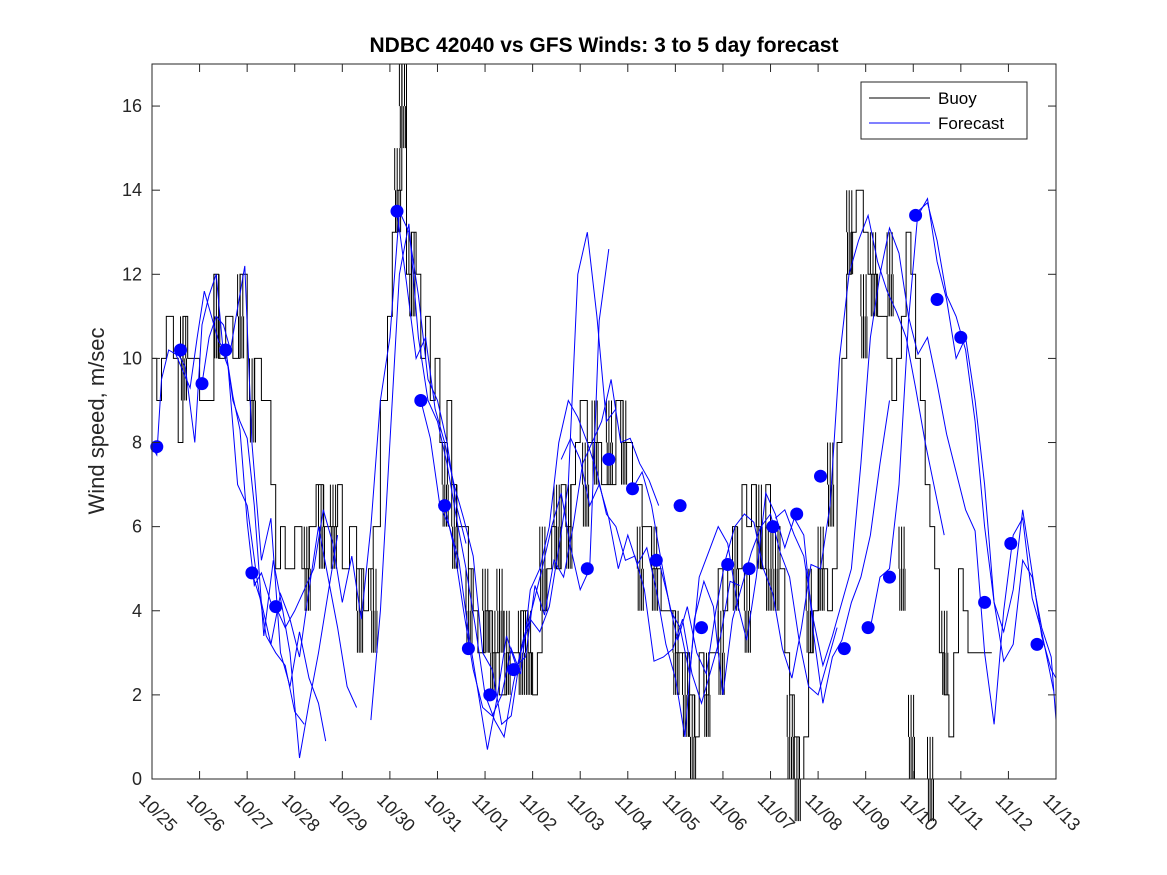 This screenshot has width=1167, height=875. What do you see at coordinates (132, 106) in the screenshot?
I see `y-tick-label: 16` at bounding box center [132, 106].